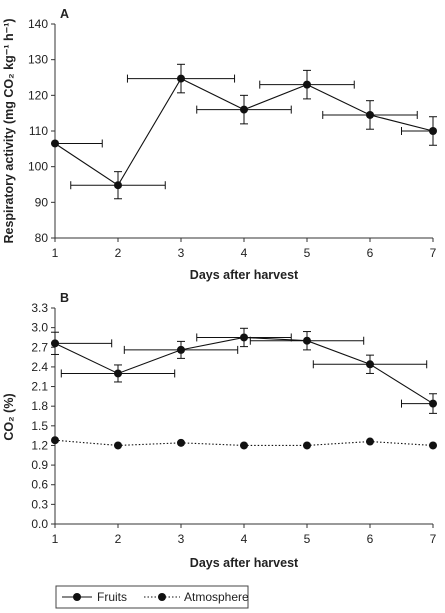 The height and width of the screenshot is (613, 445). I want to click on panel-a-x-tick-label: 1, so click(55, 253).